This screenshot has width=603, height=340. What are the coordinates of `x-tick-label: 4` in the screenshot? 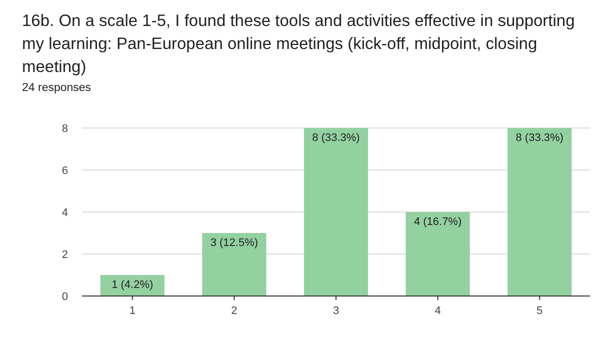 It's located at (437, 311).